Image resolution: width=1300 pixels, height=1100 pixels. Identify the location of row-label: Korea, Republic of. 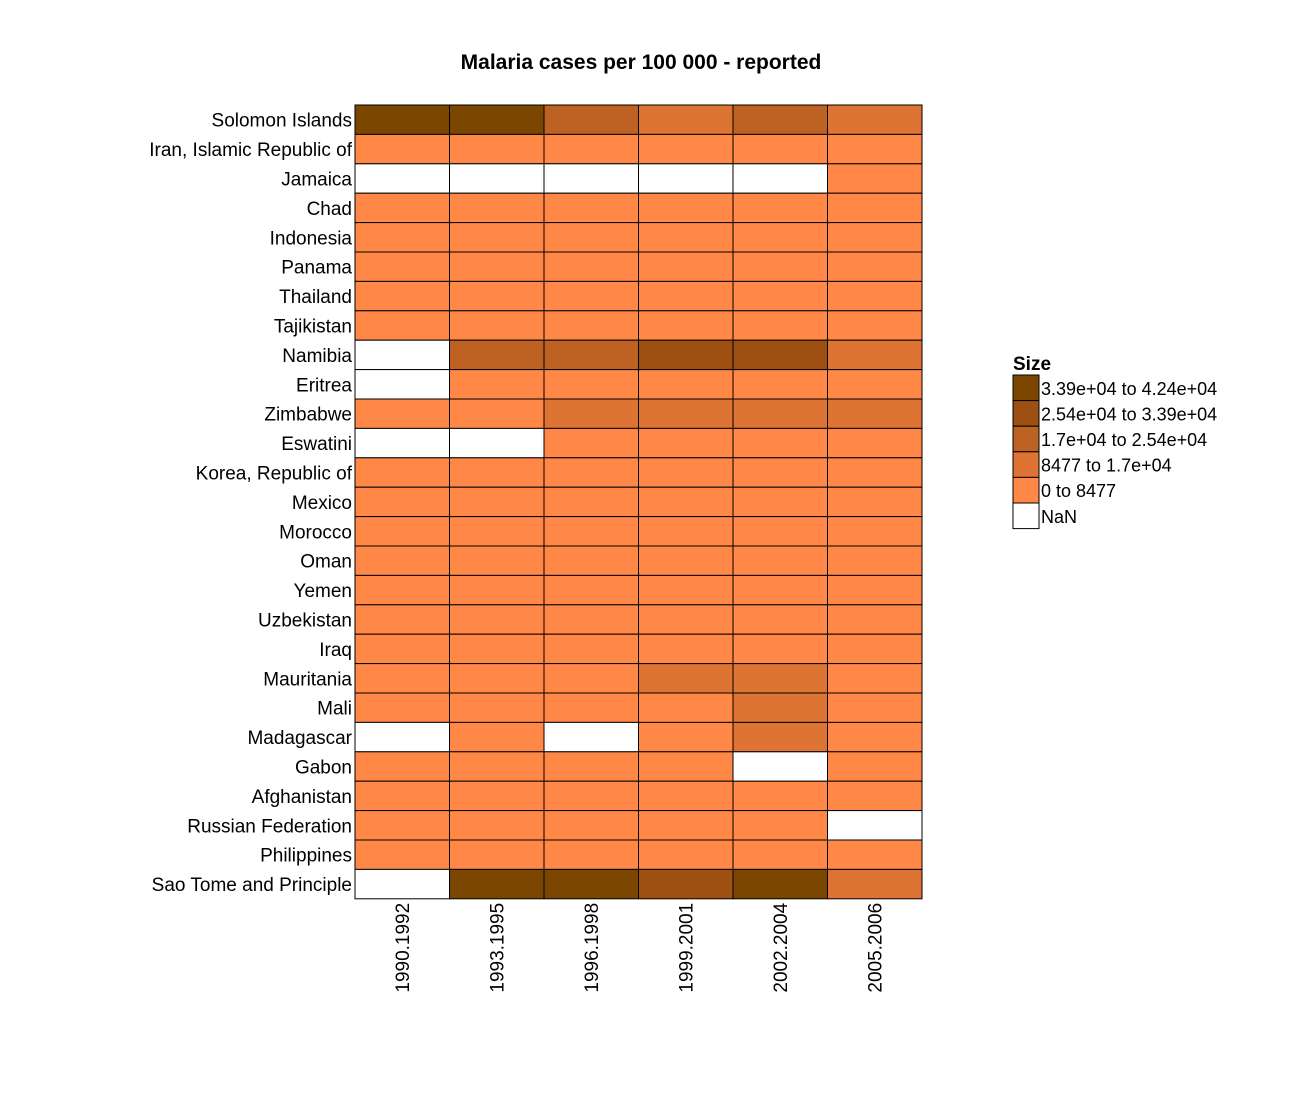
(274, 474).